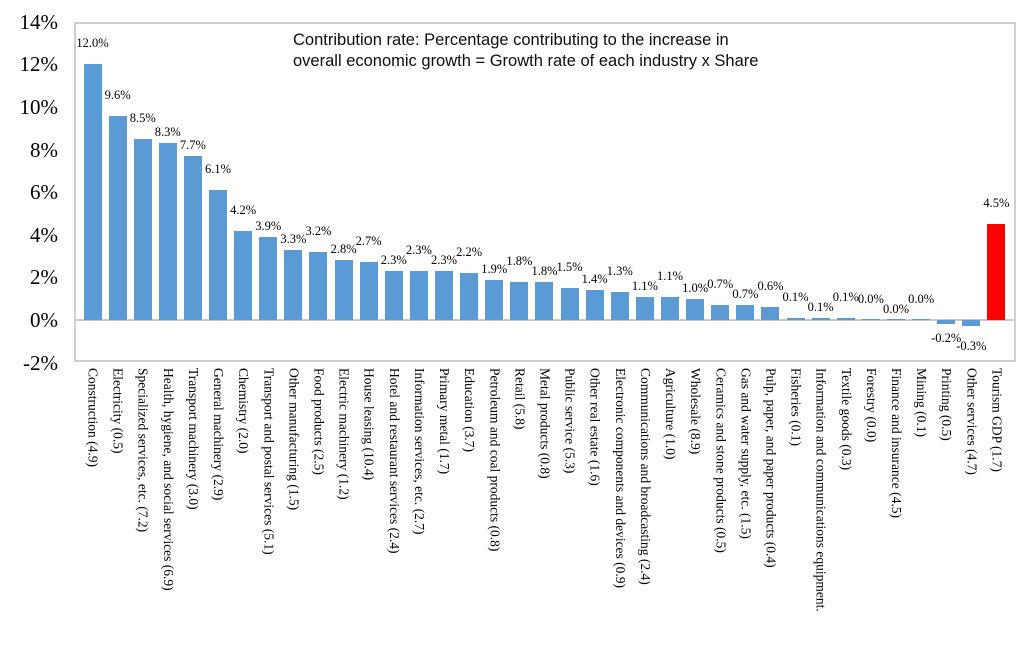  Describe the element at coordinates (996, 203) in the screenshot. I see `data-label: 4.5%` at that location.